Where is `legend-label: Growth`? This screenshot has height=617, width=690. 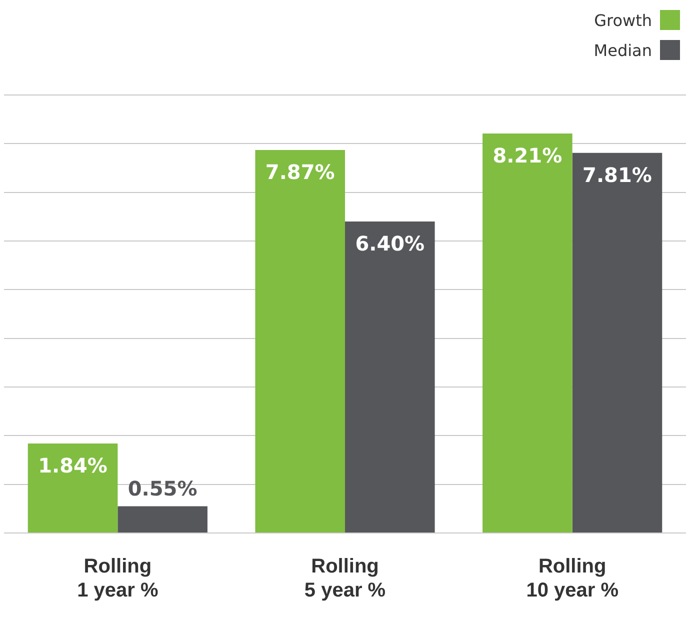
legend-label: Growth is located at coordinates (623, 20).